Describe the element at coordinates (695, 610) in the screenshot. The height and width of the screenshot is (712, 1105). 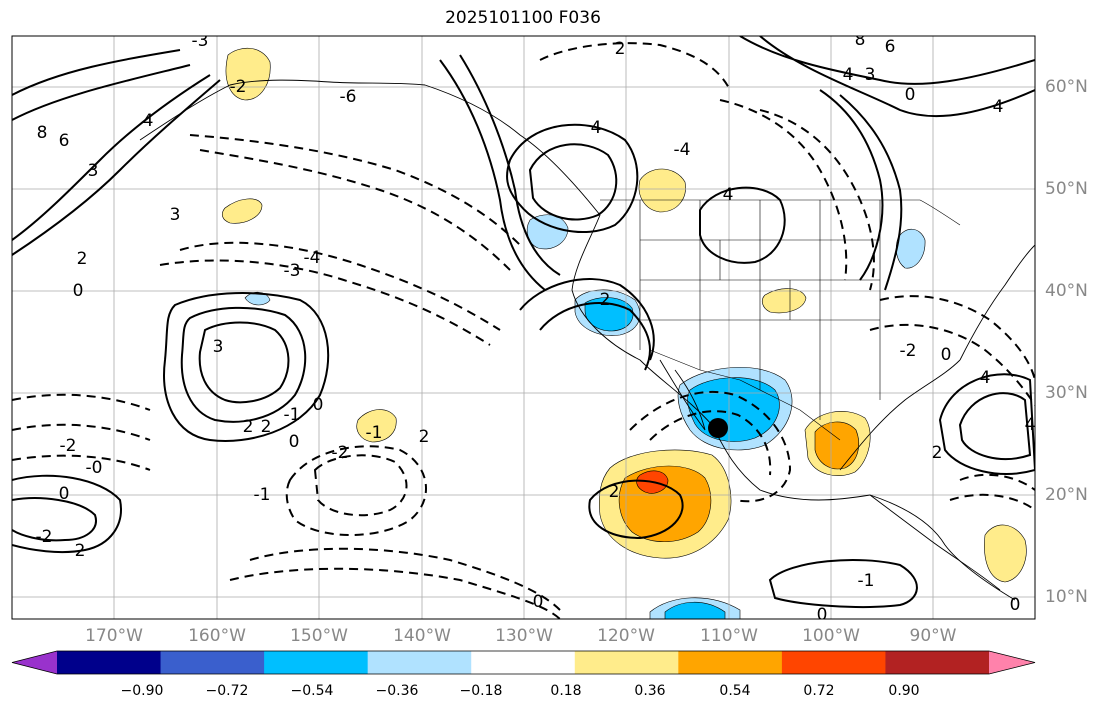
I see `cold-anomaly-south-core` at that location.